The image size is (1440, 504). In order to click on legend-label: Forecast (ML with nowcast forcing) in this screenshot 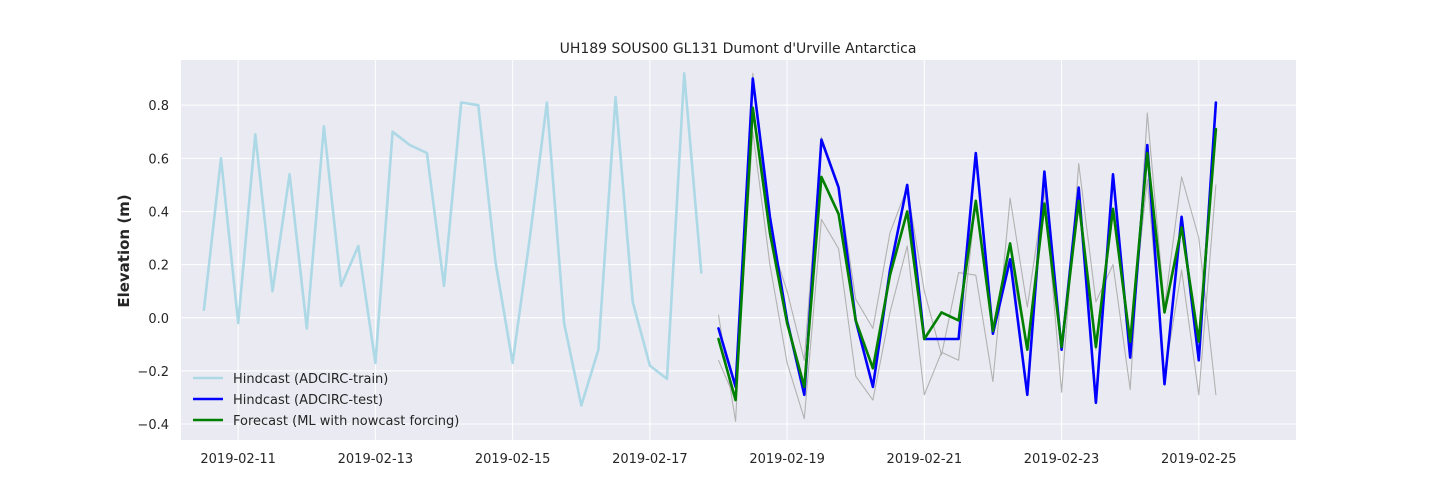, I will do `click(346, 421)`.